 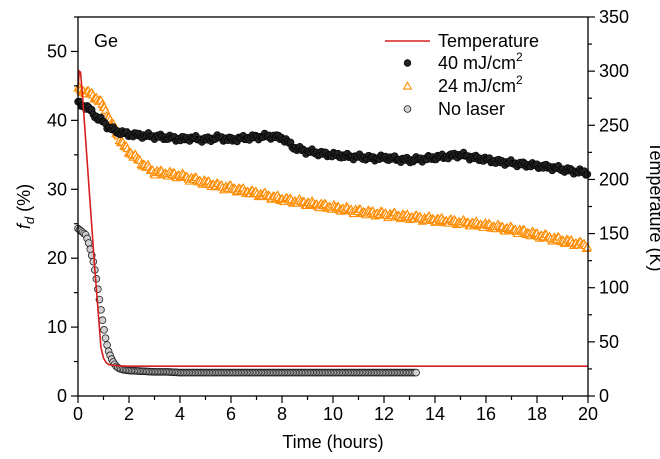 I want to click on y-right-tick-label: 100, so click(x=614, y=288).